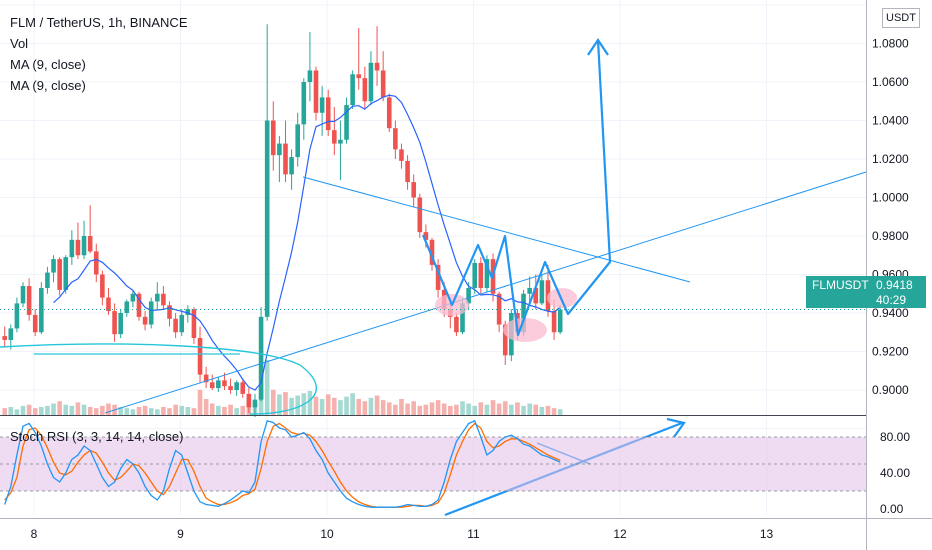  What do you see at coordinates (890, 44) in the screenshot?
I see `price-tick-label: 1.0800` at bounding box center [890, 44].